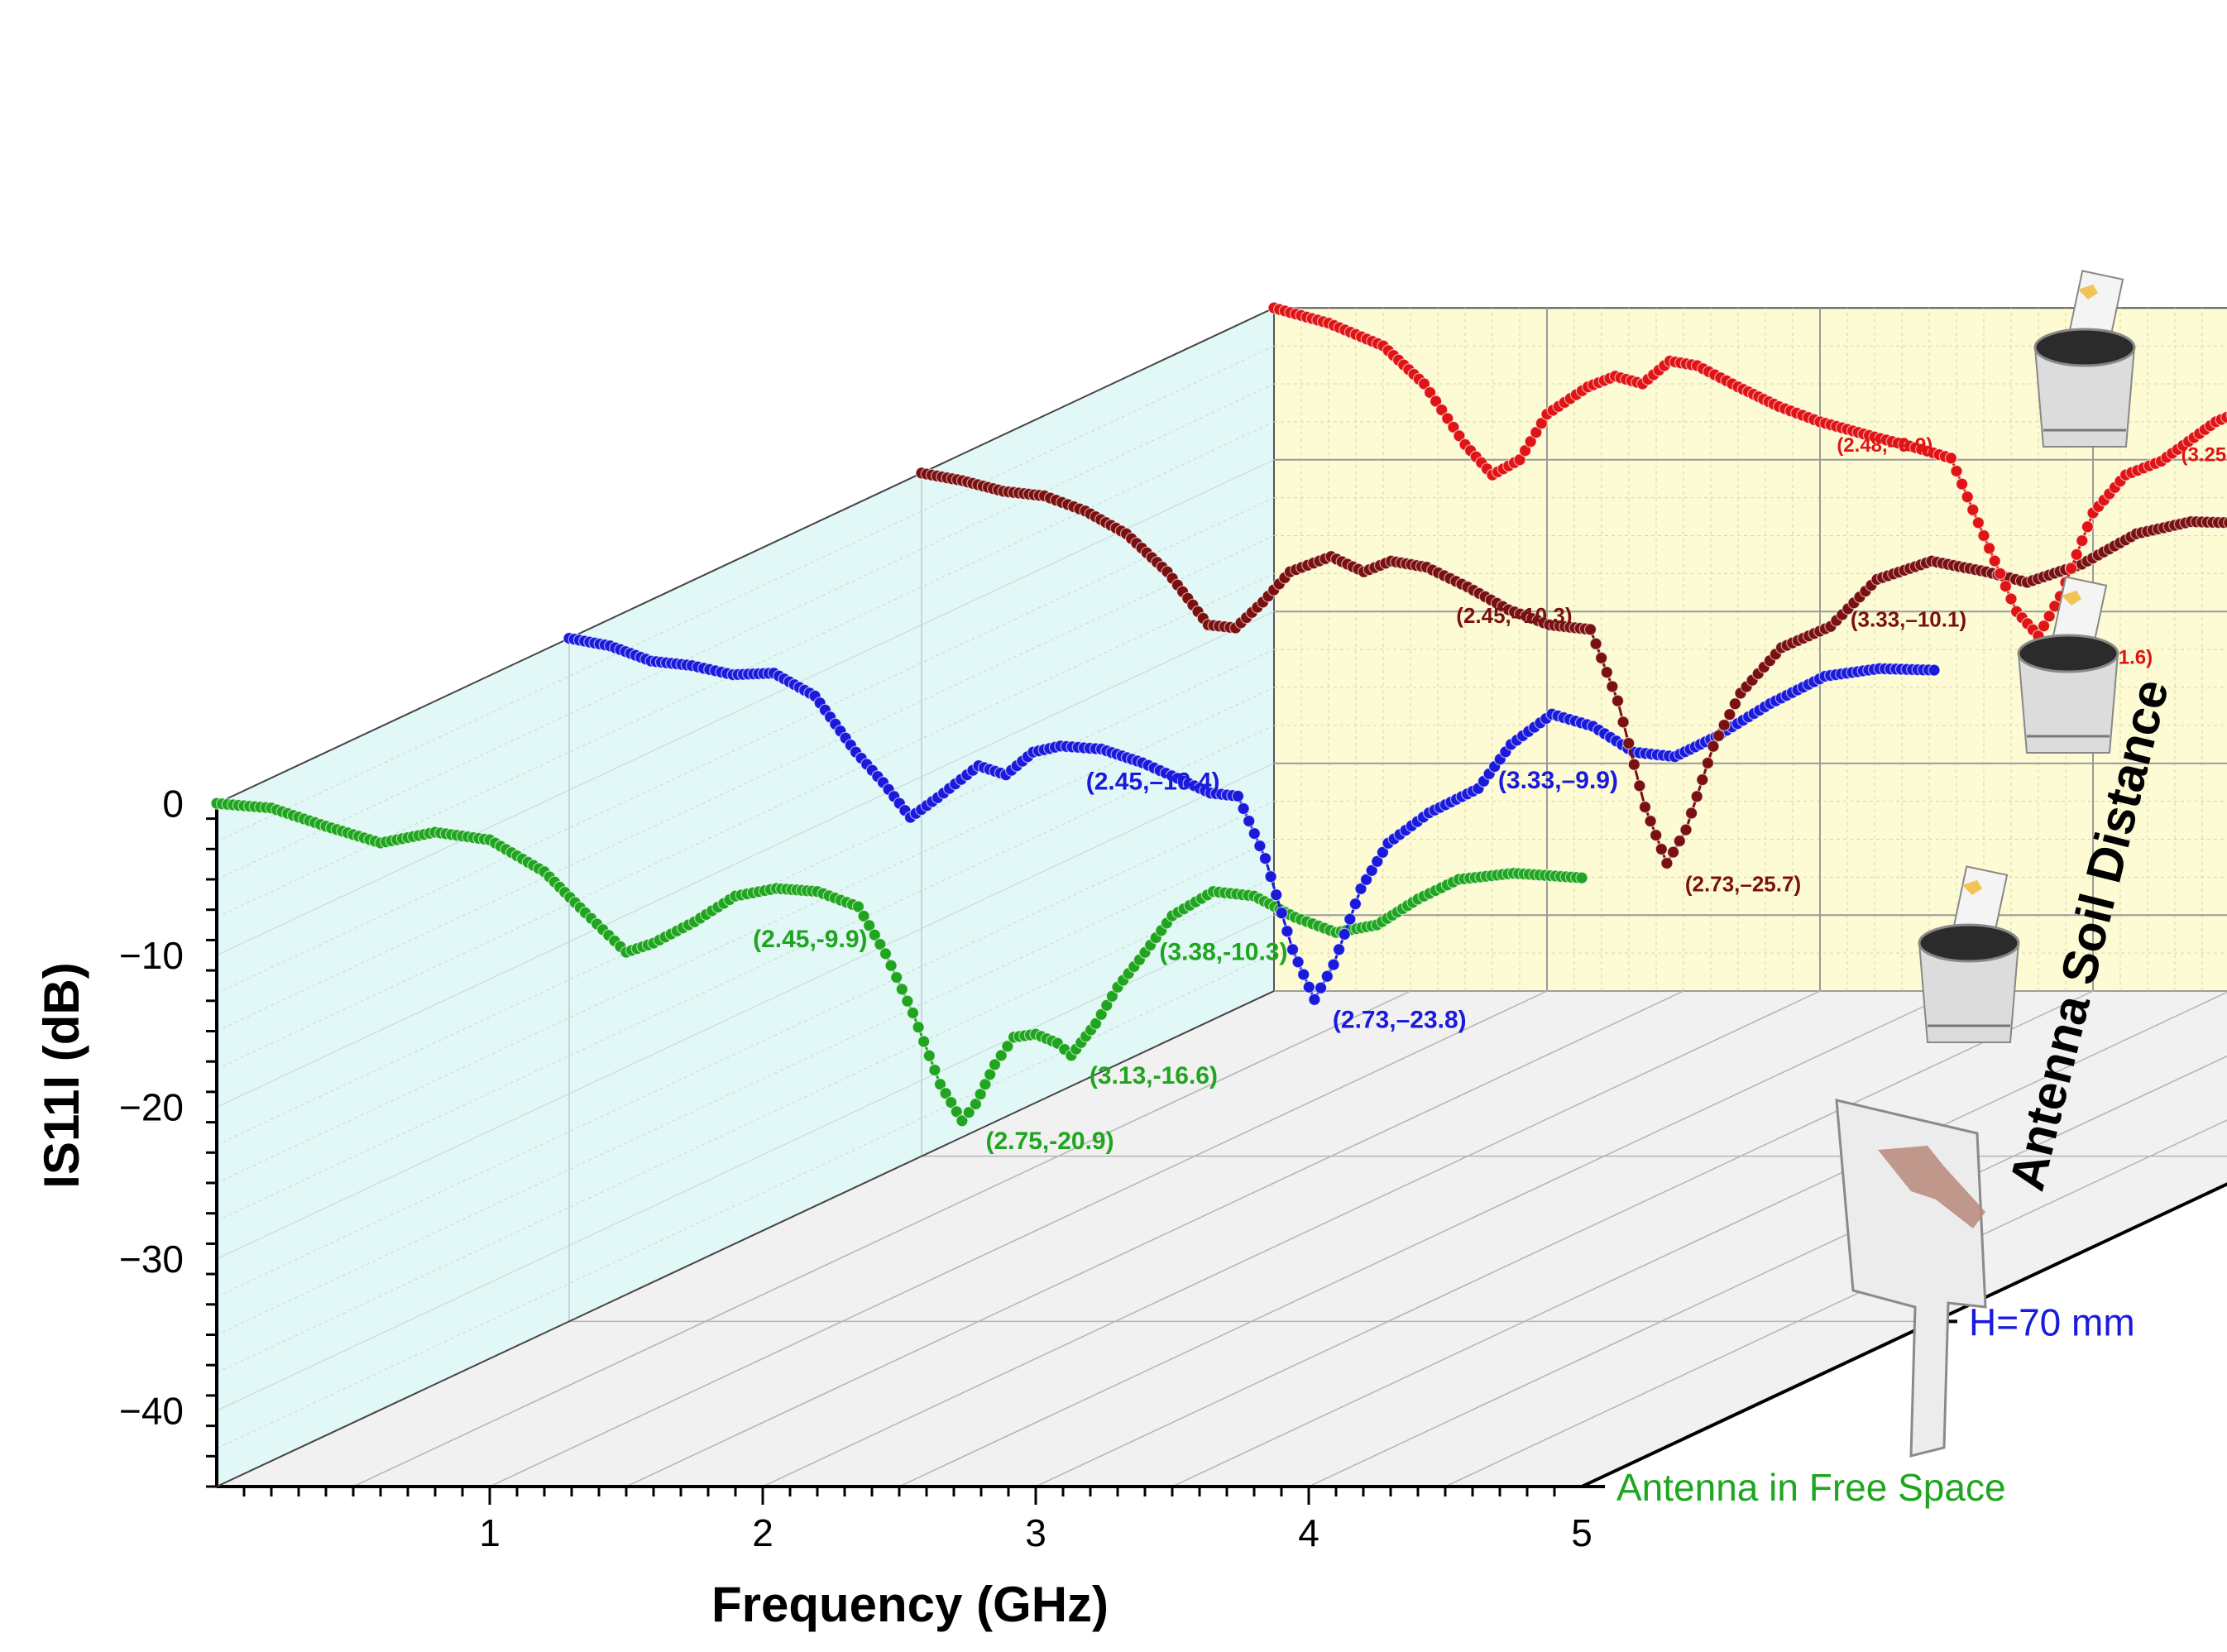  I want to click on data-annotation: (2.73,–25.7), so click(1743, 884).